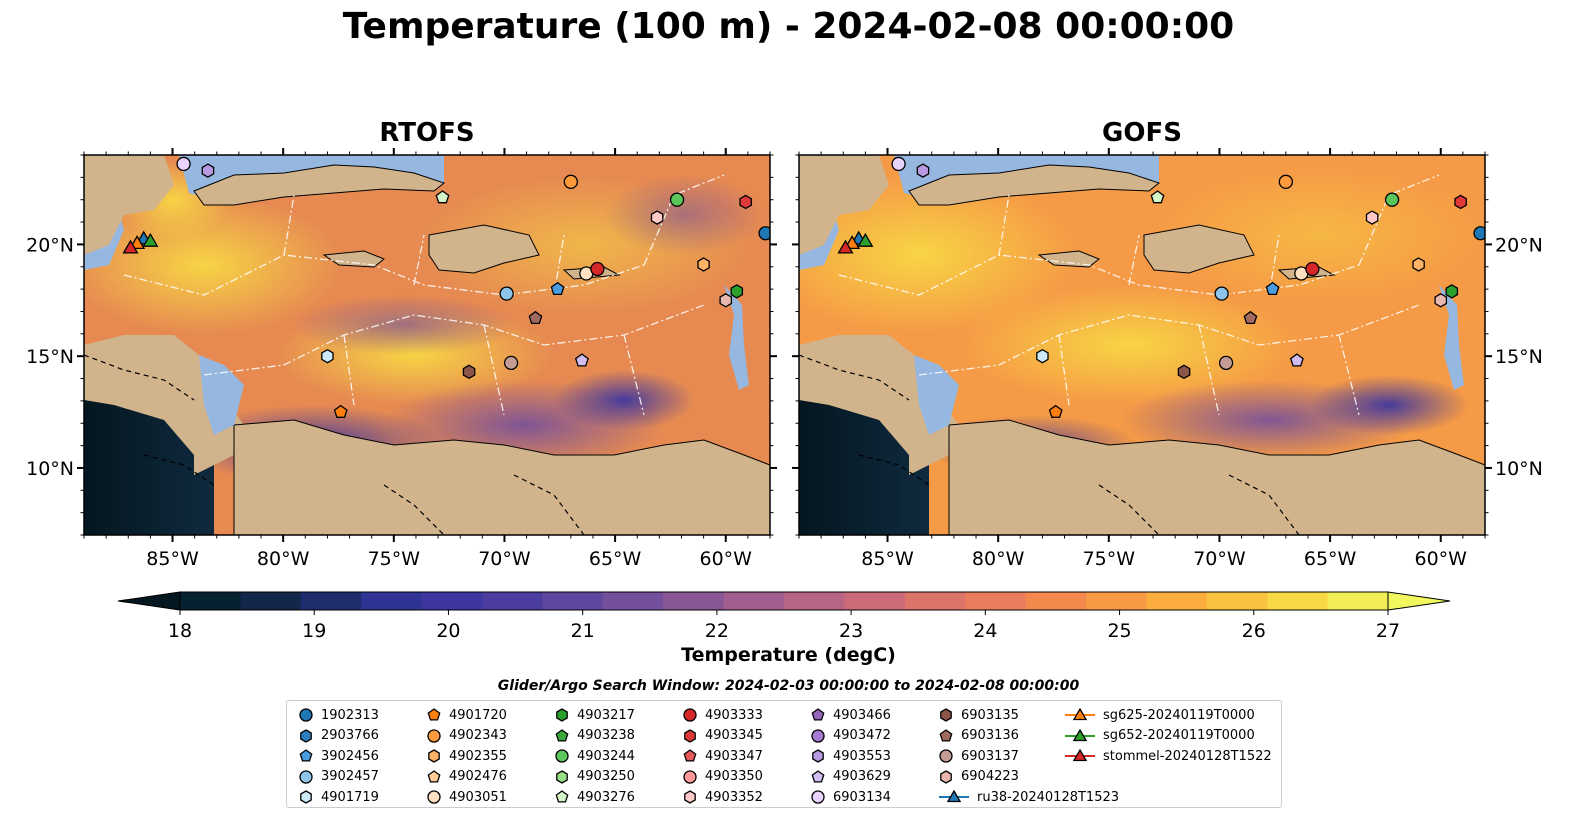 The height and width of the screenshot is (826, 1577). What do you see at coordinates (149, 601) in the screenshot?
I see `colorbar-extend-low` at bounding box center [149, 601].